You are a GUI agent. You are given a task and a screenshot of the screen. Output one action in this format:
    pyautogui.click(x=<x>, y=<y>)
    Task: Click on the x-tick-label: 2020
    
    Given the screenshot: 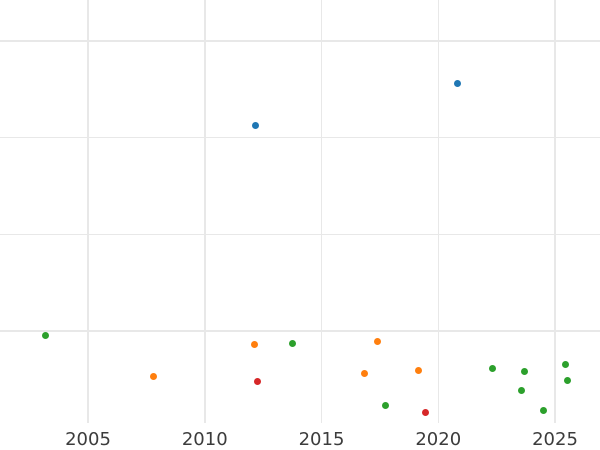 What is the action you would take?
    pyautogui.click(x=438, y=439)
    